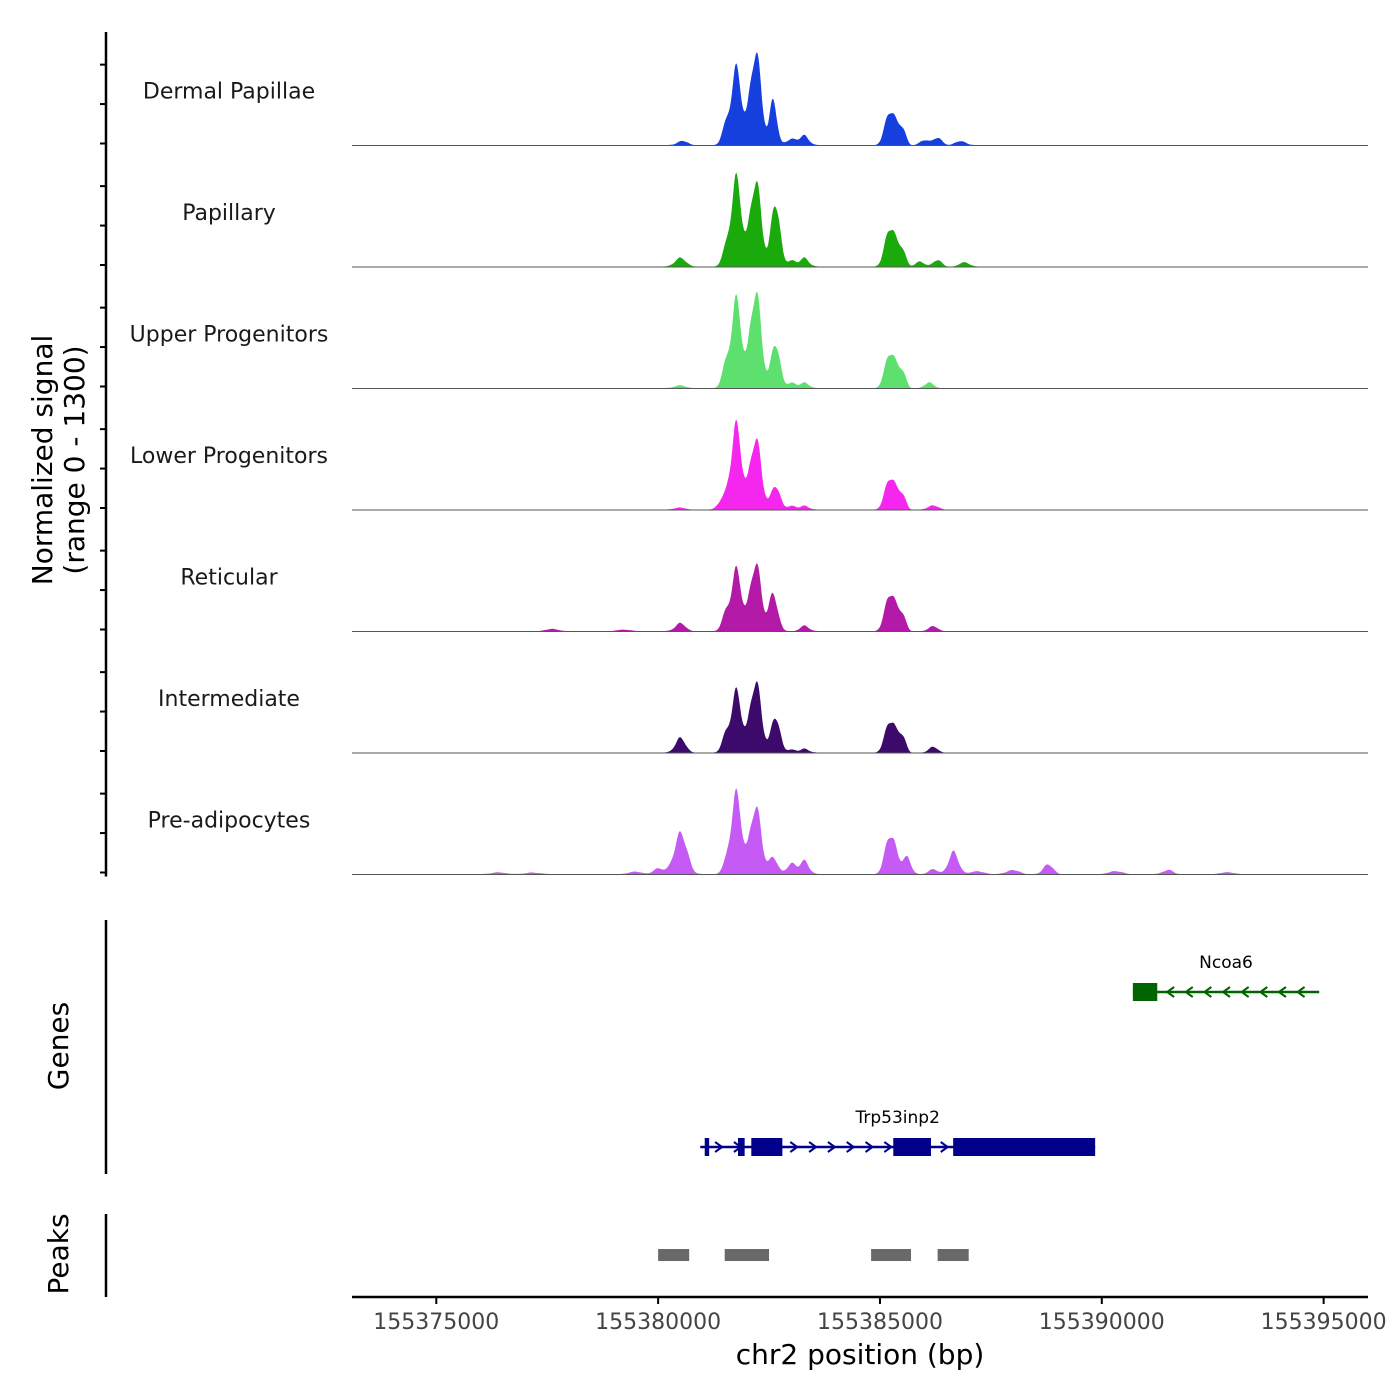 This screenshot has width=1400, height=1400. What do you see at coordinates (229, 699) in the screenshot?
I see `track-label: Intermediate` at bounding box center [229, 699].